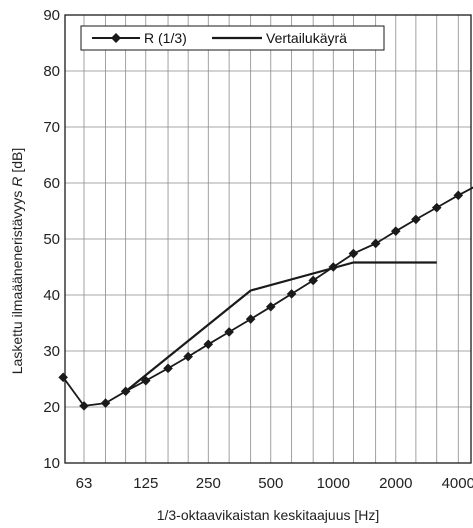 The height and width of the screenshot is (528, 473). What do you see at coordinates (395, 483) in the screenshot?
I see `x-tick-label: 2000` at bounding box center [395, 483].